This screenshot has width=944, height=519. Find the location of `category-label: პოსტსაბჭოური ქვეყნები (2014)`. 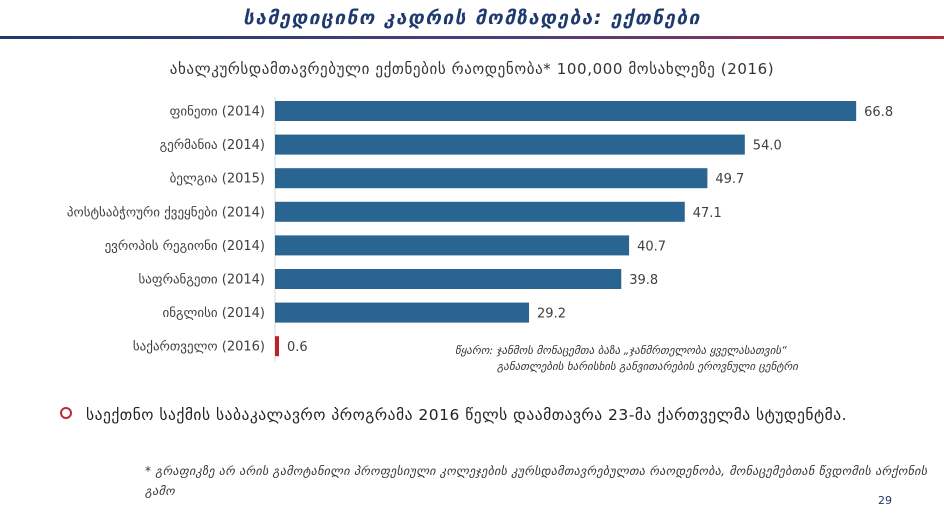

category-label: პოსტსაბჭოური ქვეყნები (2014) is located at coordinates (166, 212).